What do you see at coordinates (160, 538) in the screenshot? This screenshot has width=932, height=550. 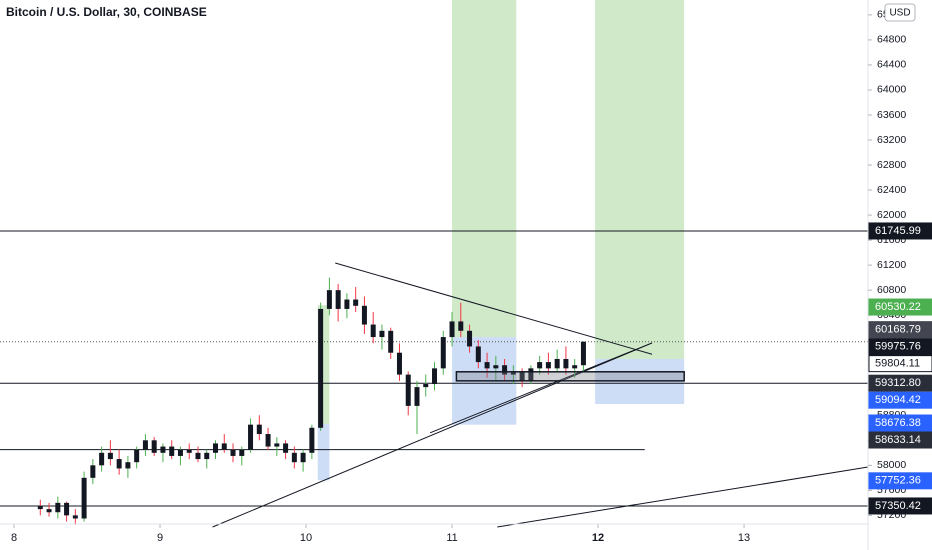 I see `x-tick-label: 9` at bounding box center [160, 538].